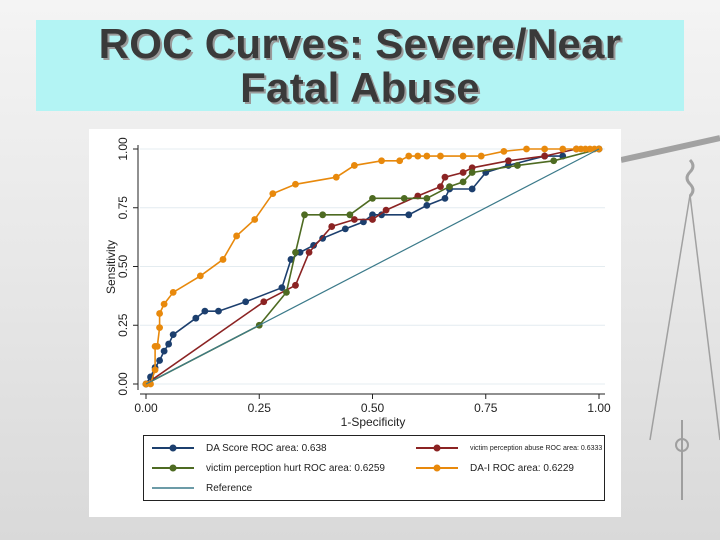 This screenshot has height=540, width=720. Describe the element at coordinates (486, 408) in the screenshot. I see `x-tick-label: 0.75` at that location.